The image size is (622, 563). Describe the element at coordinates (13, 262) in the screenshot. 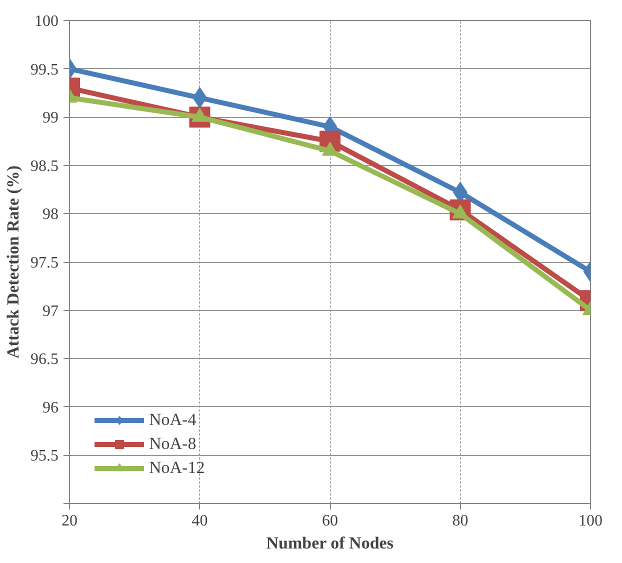

I see `y-axis-title: Attack Detection Rate (%)` at that location.